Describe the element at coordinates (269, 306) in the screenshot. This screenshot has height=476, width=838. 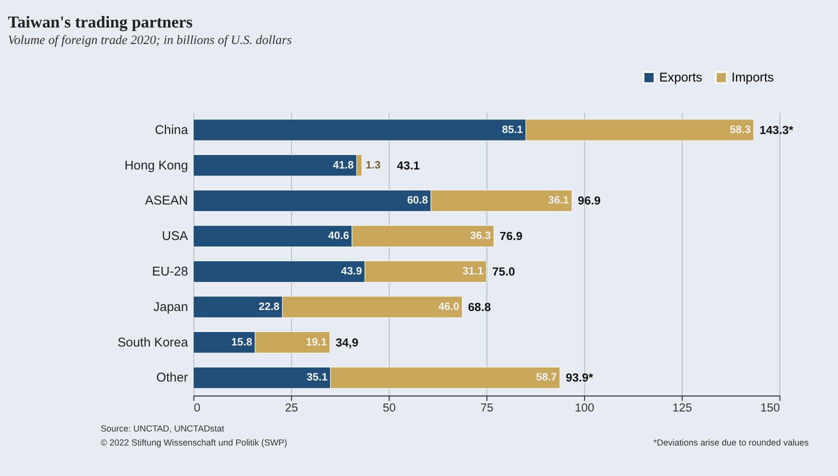
I see `data-label: 22.8` at that location.